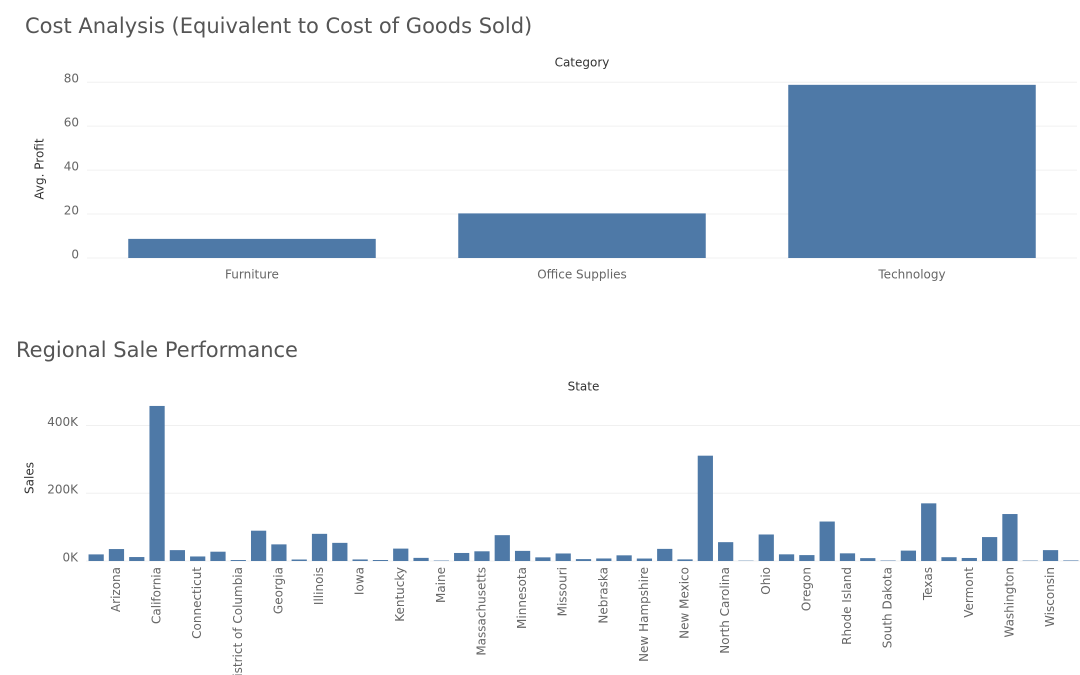 This screenshot has width=1080, height=675. I want to click on x-tick-label: Office Supplies, so click(582, 275).